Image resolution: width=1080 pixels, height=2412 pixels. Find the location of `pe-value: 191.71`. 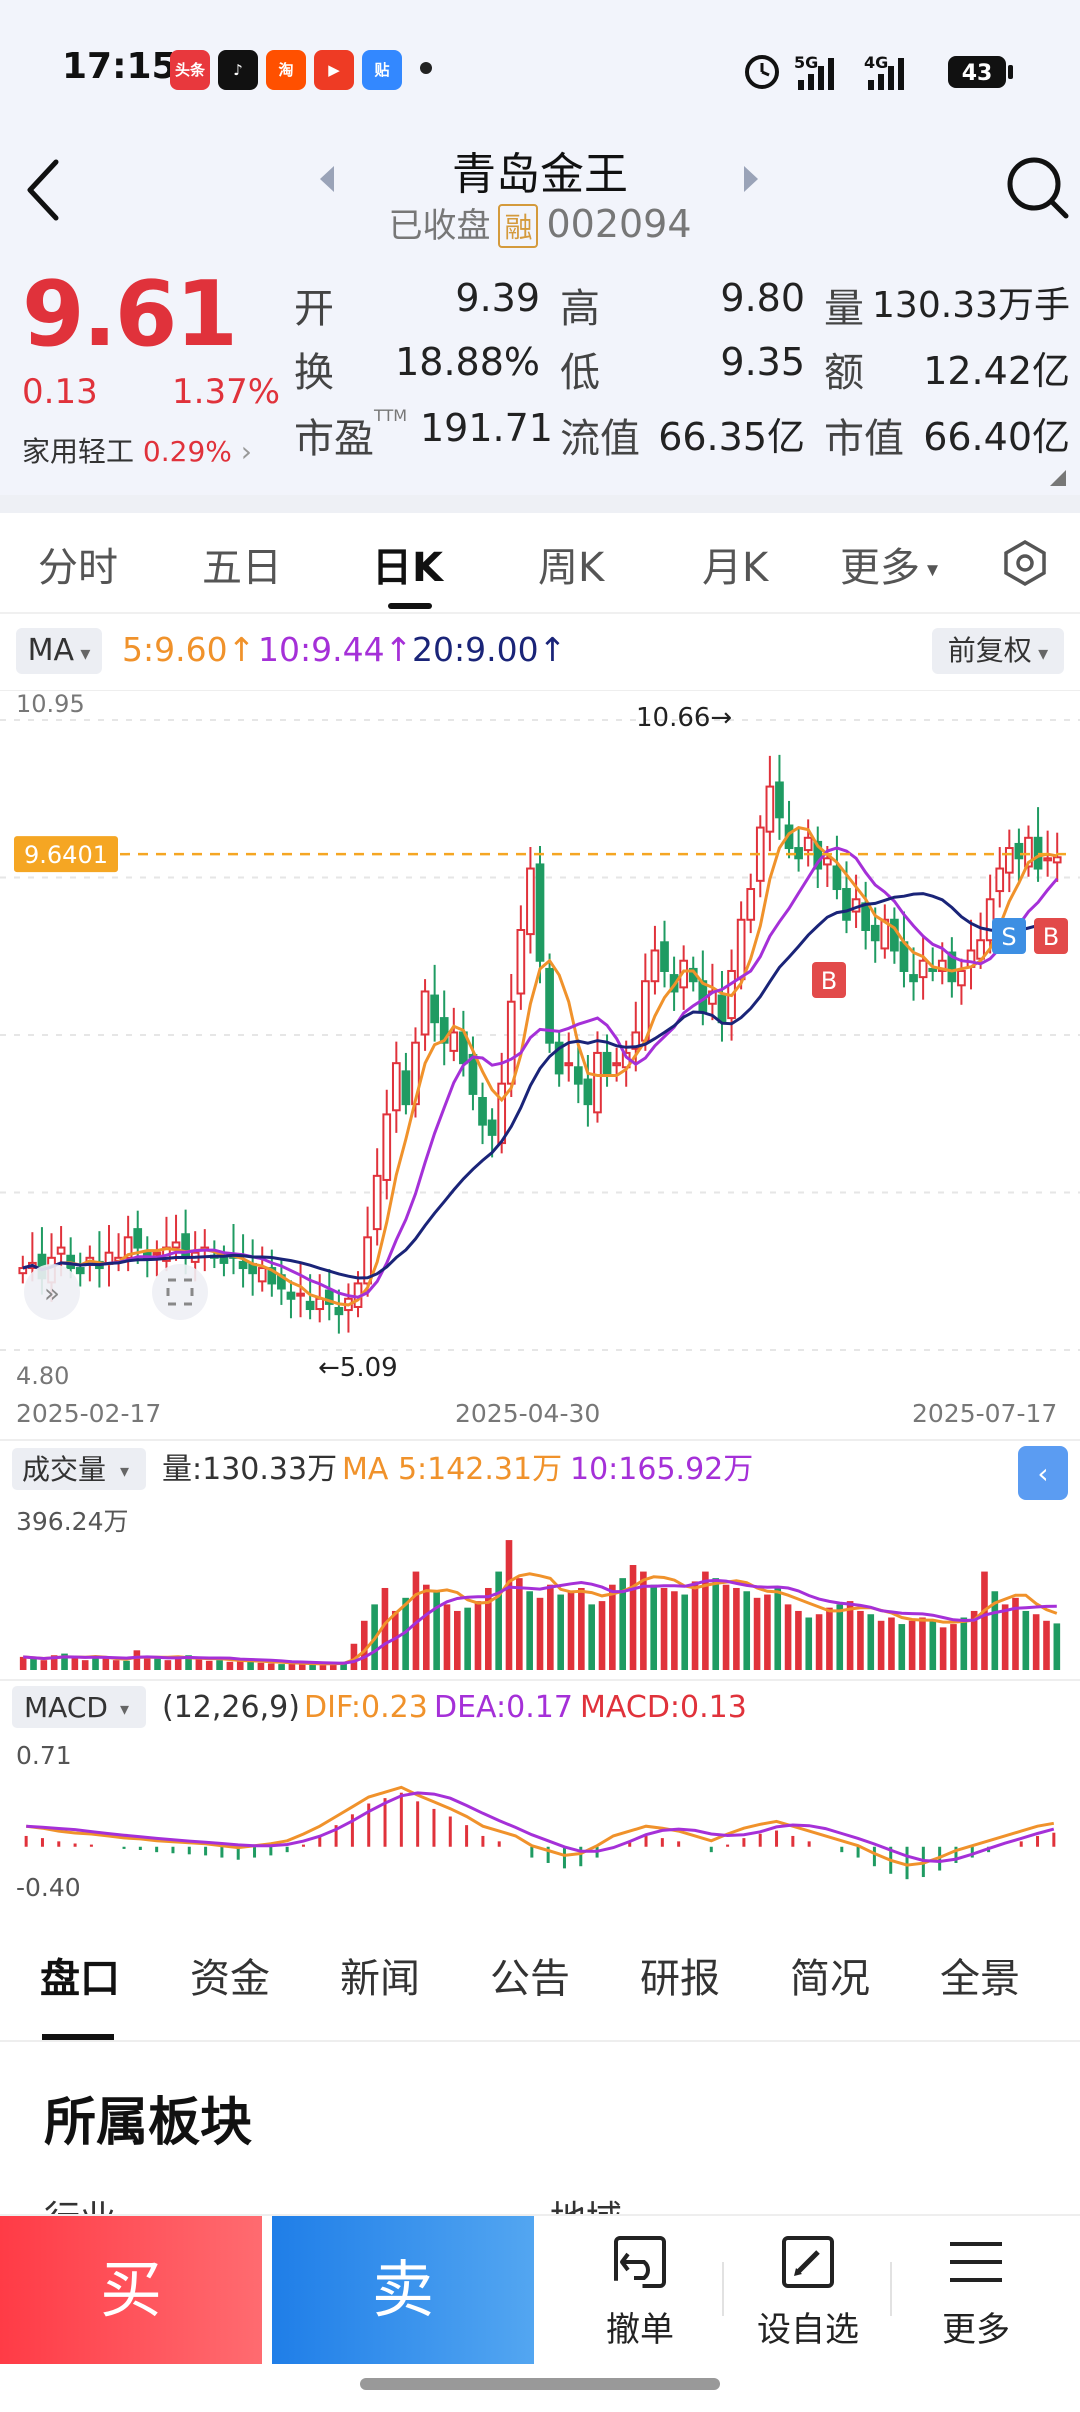

pe-value: 191.71 is located at coordinates (486, 428).